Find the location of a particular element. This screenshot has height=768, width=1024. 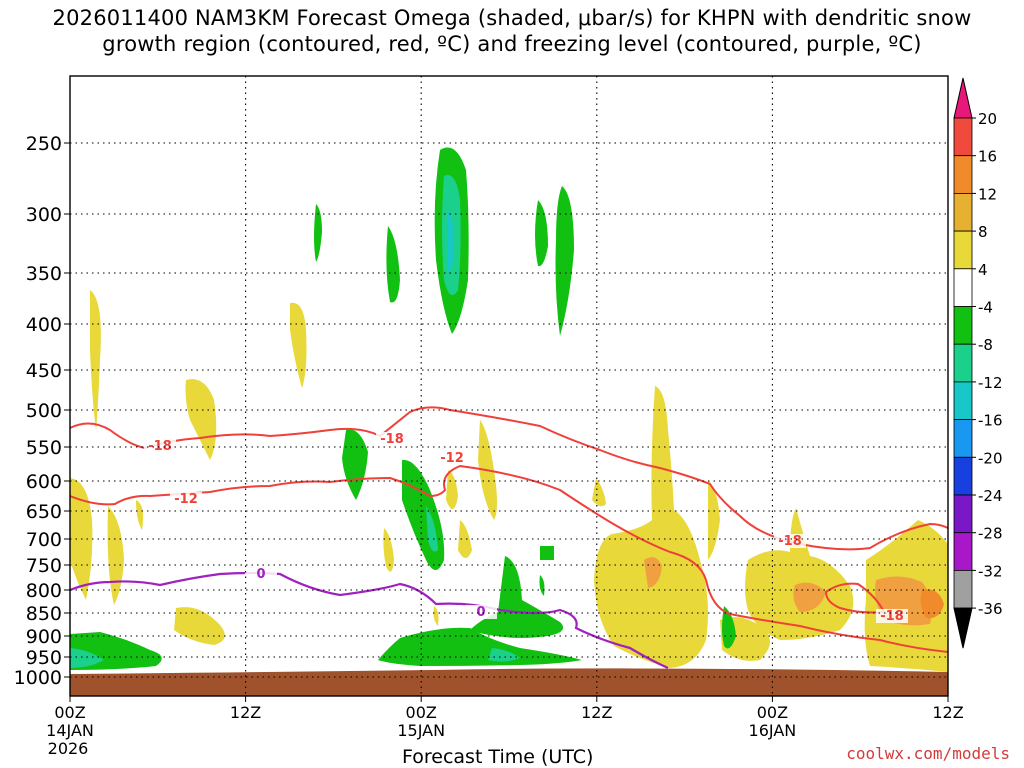

x-tick-date-label: 15JAN is located at coordinates (421, 730).